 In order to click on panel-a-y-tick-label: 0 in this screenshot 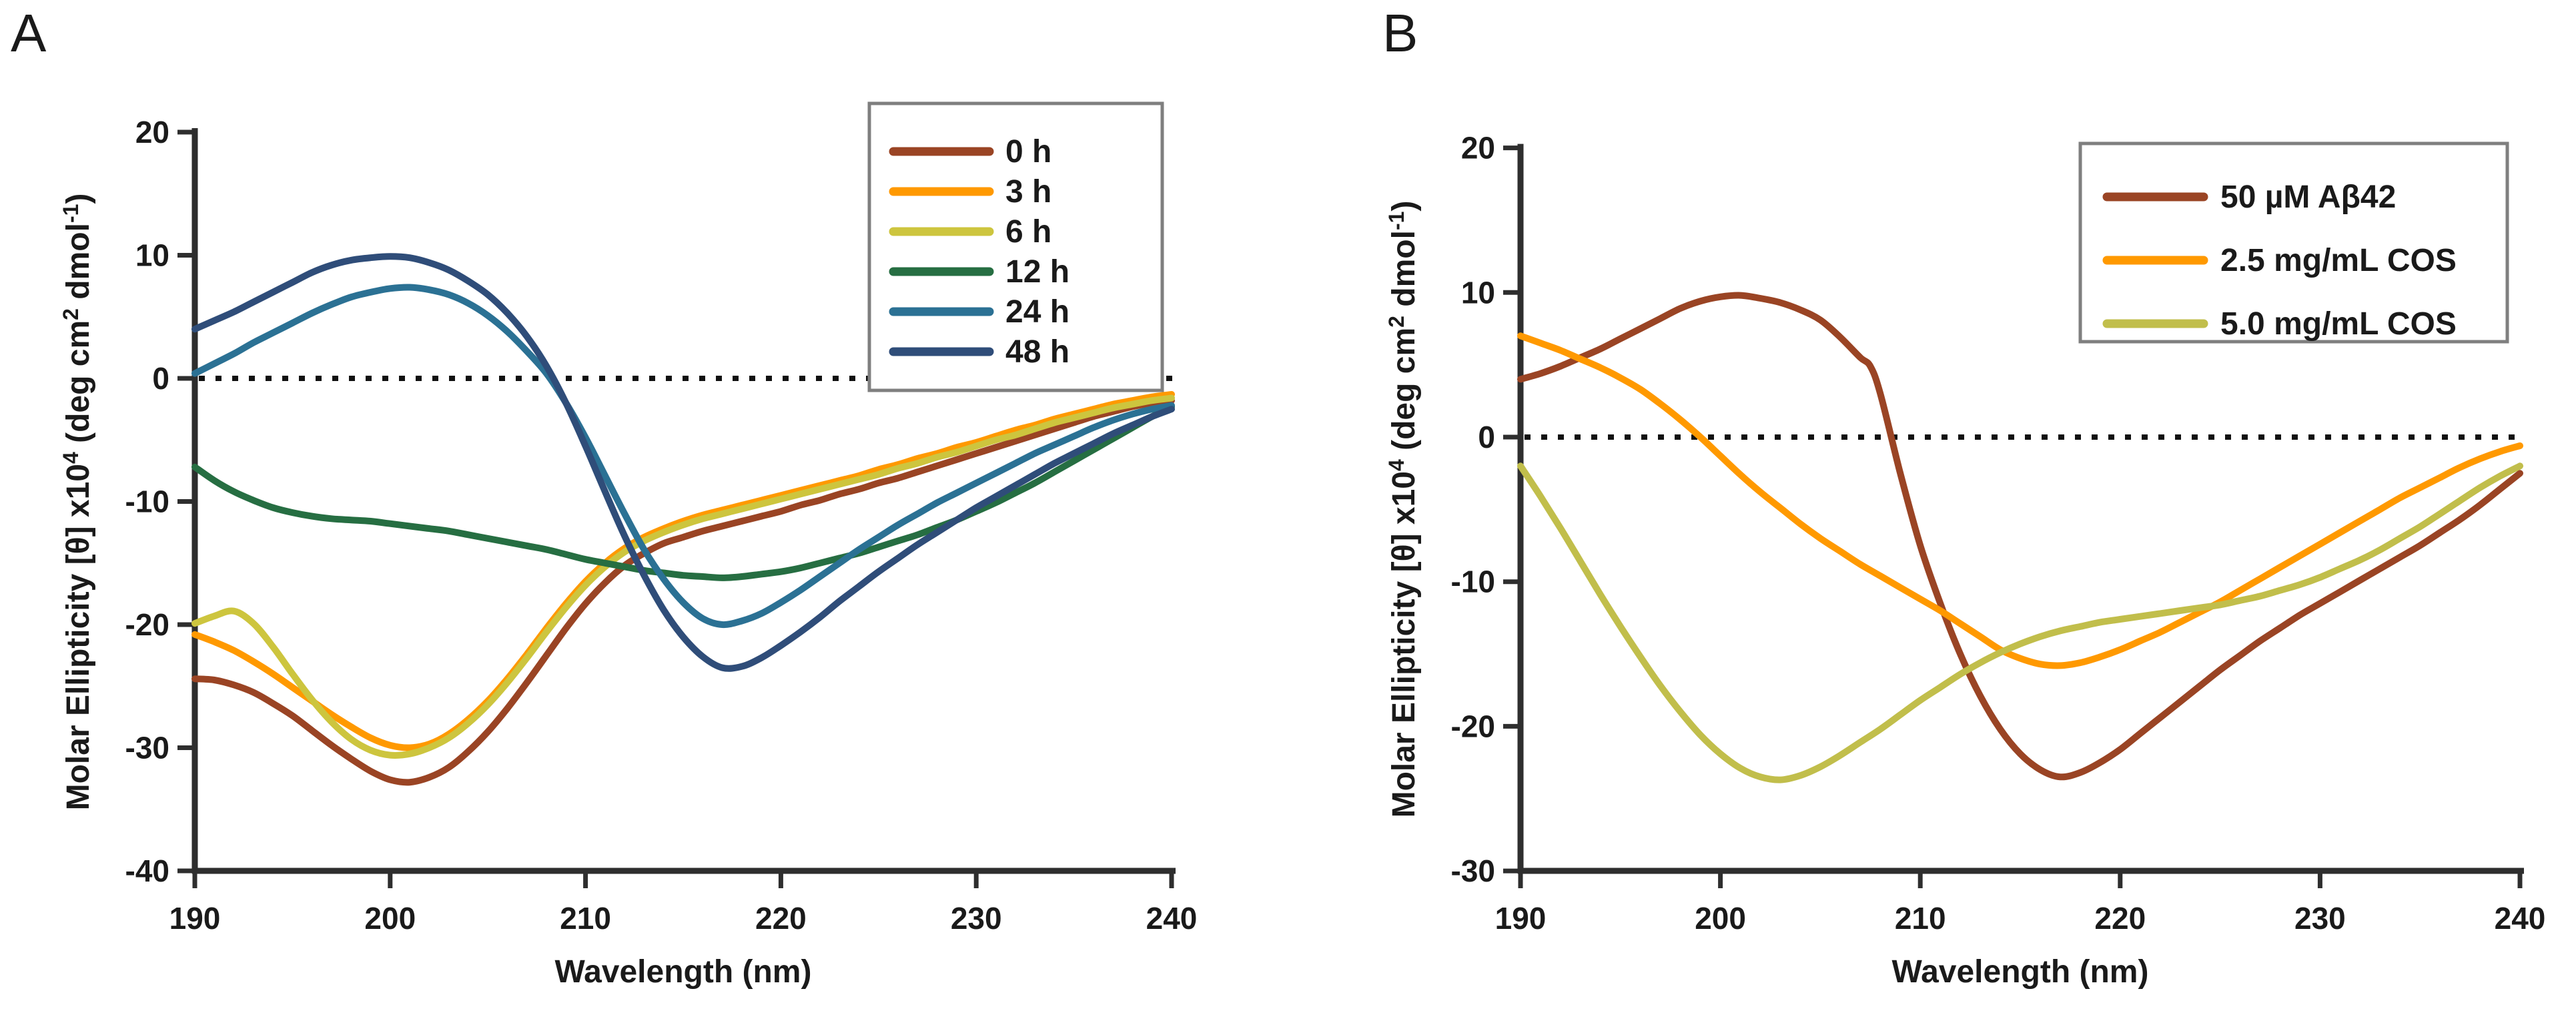, I will do `click(160, 378)`.